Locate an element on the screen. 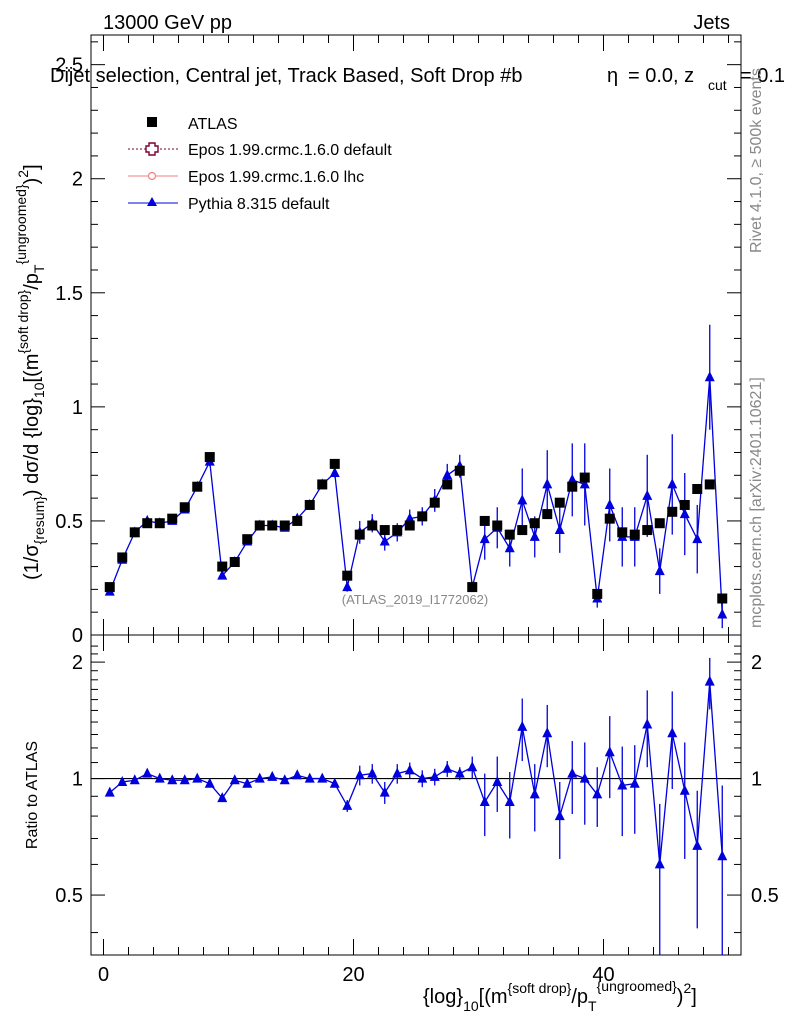 This screenshot has width=786, height=1024. legend-marker-epos-default is located at coordinates (152, 149).